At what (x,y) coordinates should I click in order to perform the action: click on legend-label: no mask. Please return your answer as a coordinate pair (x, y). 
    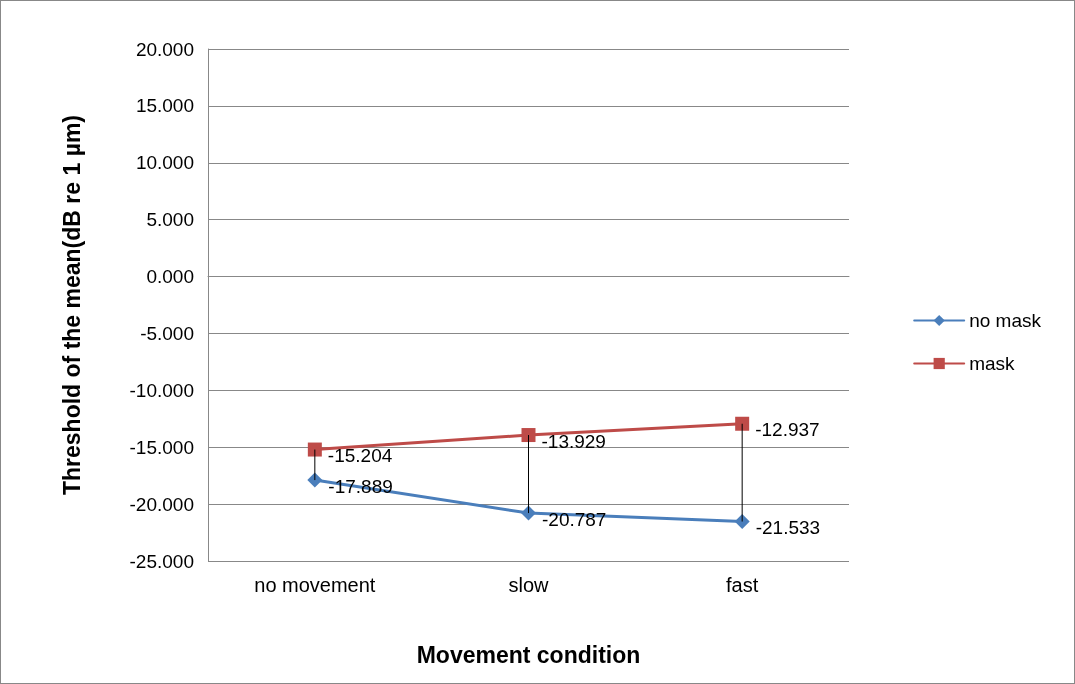
    Looking at the image, I should click on (1005, 320).